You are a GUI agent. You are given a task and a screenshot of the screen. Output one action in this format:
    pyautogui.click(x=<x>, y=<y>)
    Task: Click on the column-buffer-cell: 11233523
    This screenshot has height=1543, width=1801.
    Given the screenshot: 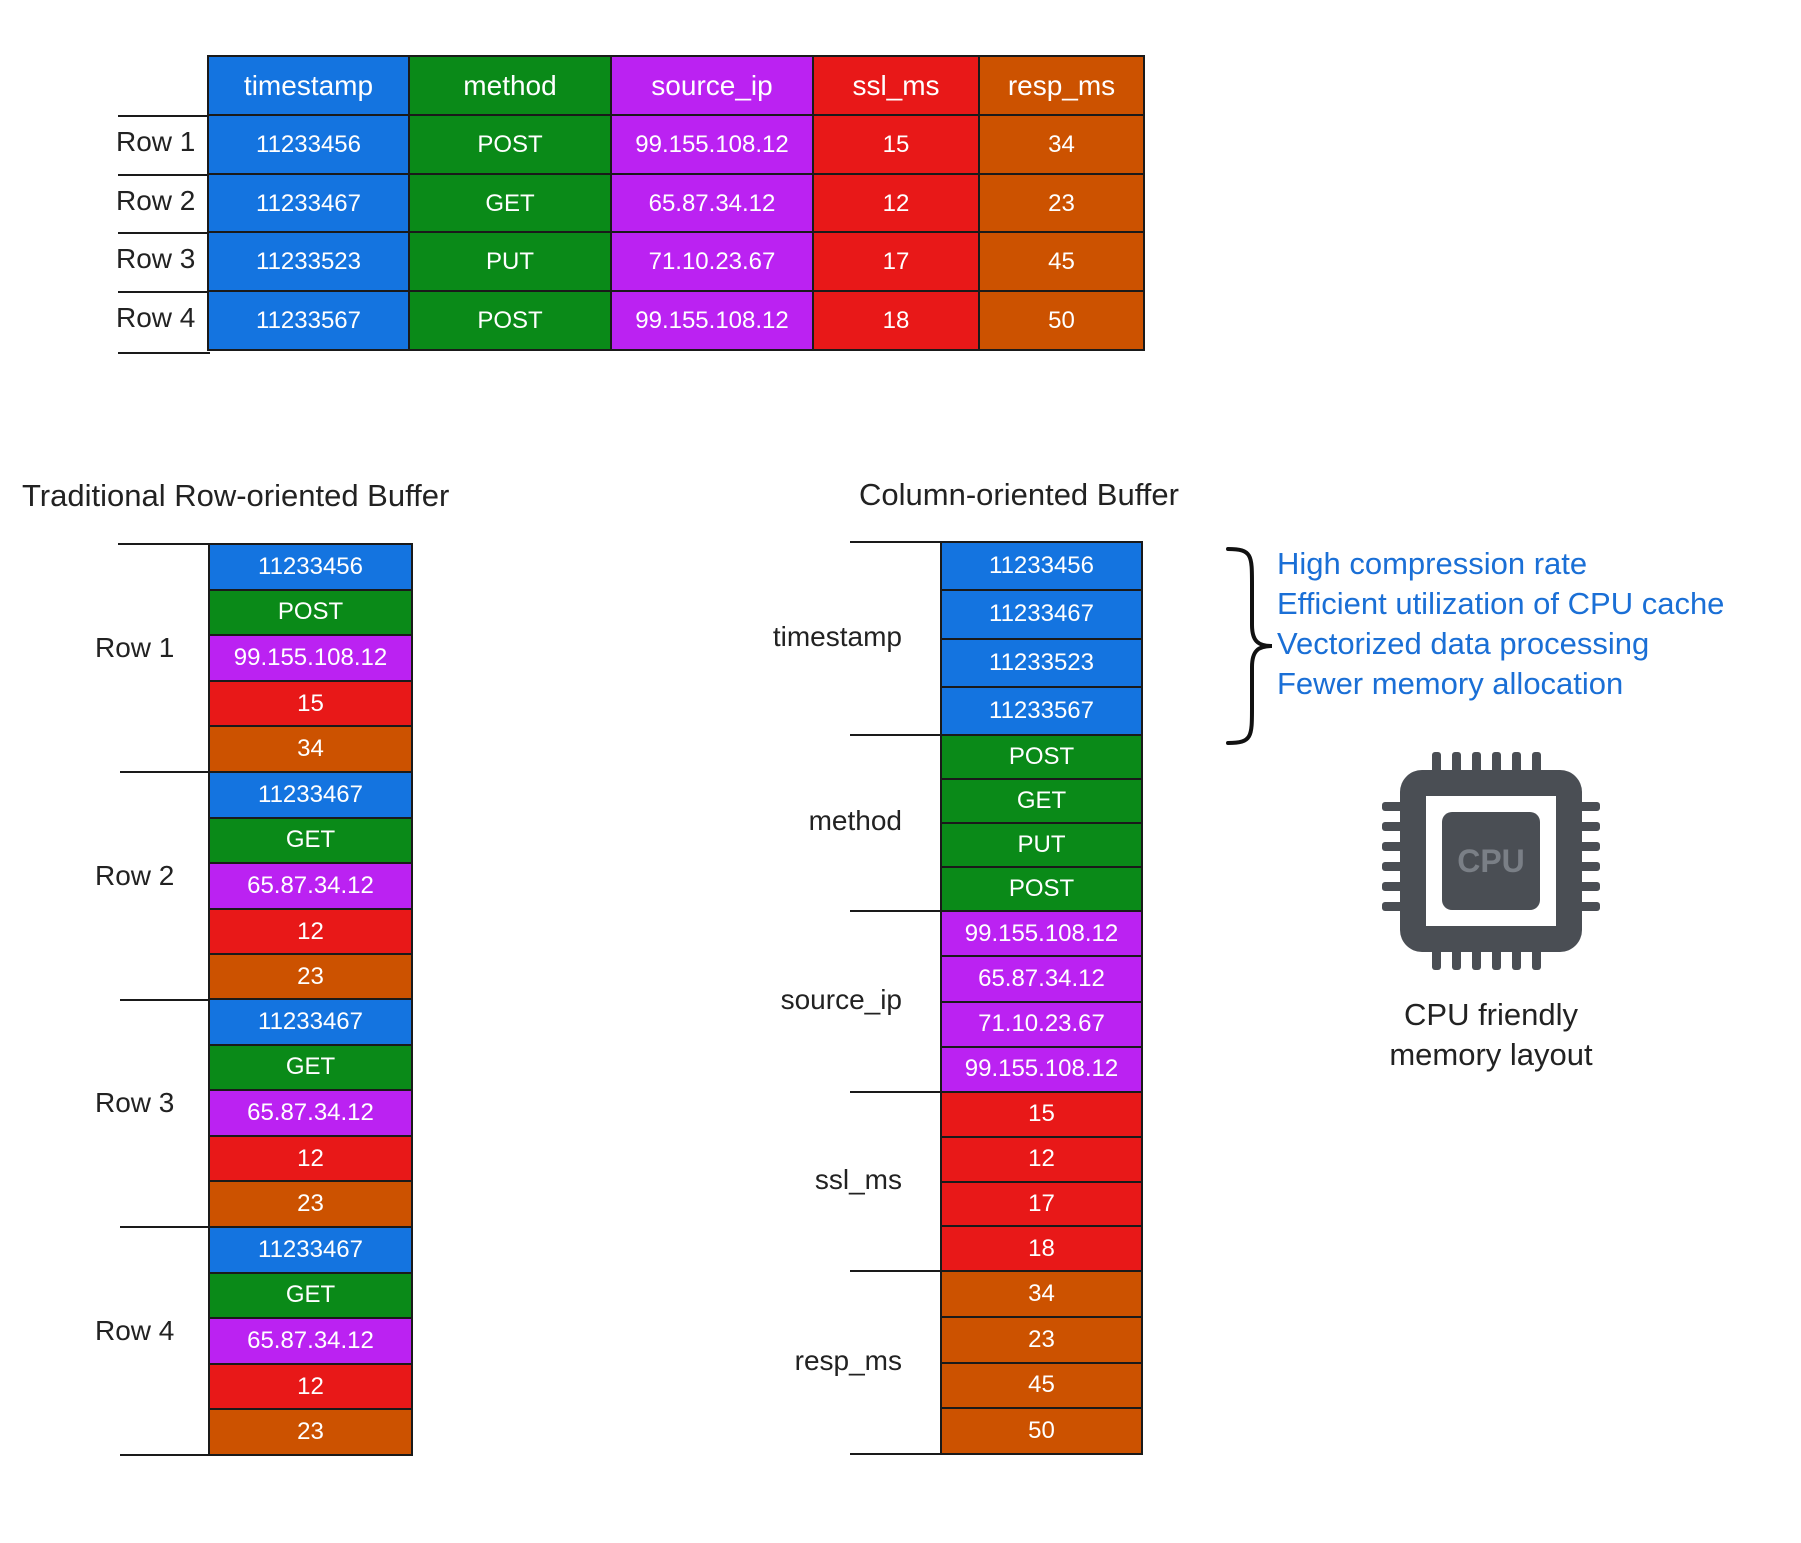 What is the action you would take?
    pyautogui.click(x=1041, y=663)
    